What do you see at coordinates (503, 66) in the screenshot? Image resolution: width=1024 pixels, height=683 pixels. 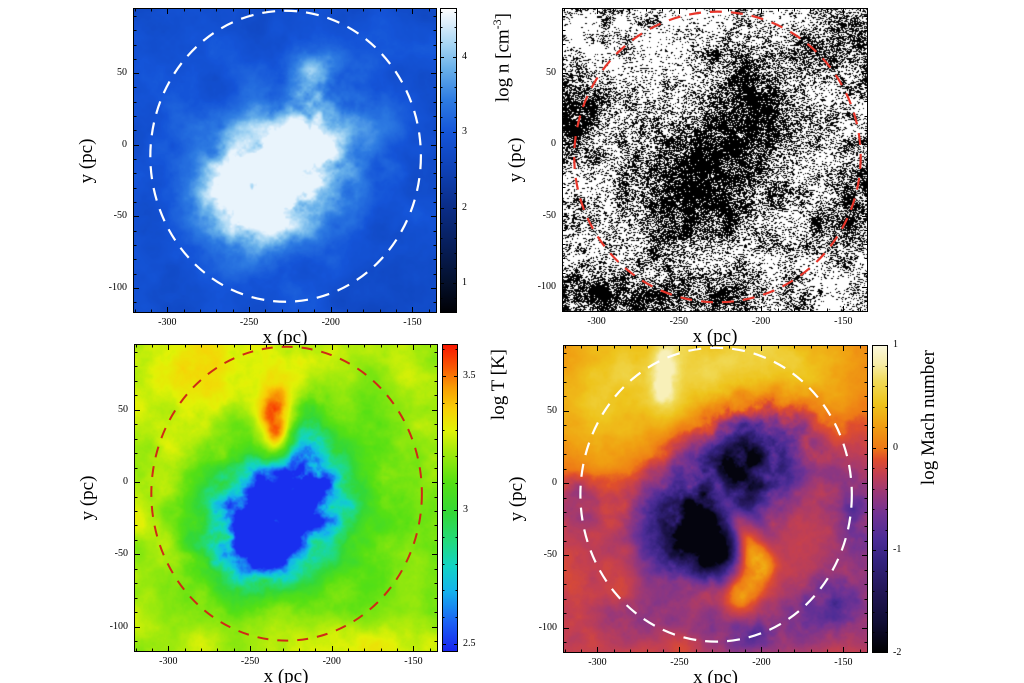 I see `colorbar-label-text: log n [cm` at bounding box center [503, 66].